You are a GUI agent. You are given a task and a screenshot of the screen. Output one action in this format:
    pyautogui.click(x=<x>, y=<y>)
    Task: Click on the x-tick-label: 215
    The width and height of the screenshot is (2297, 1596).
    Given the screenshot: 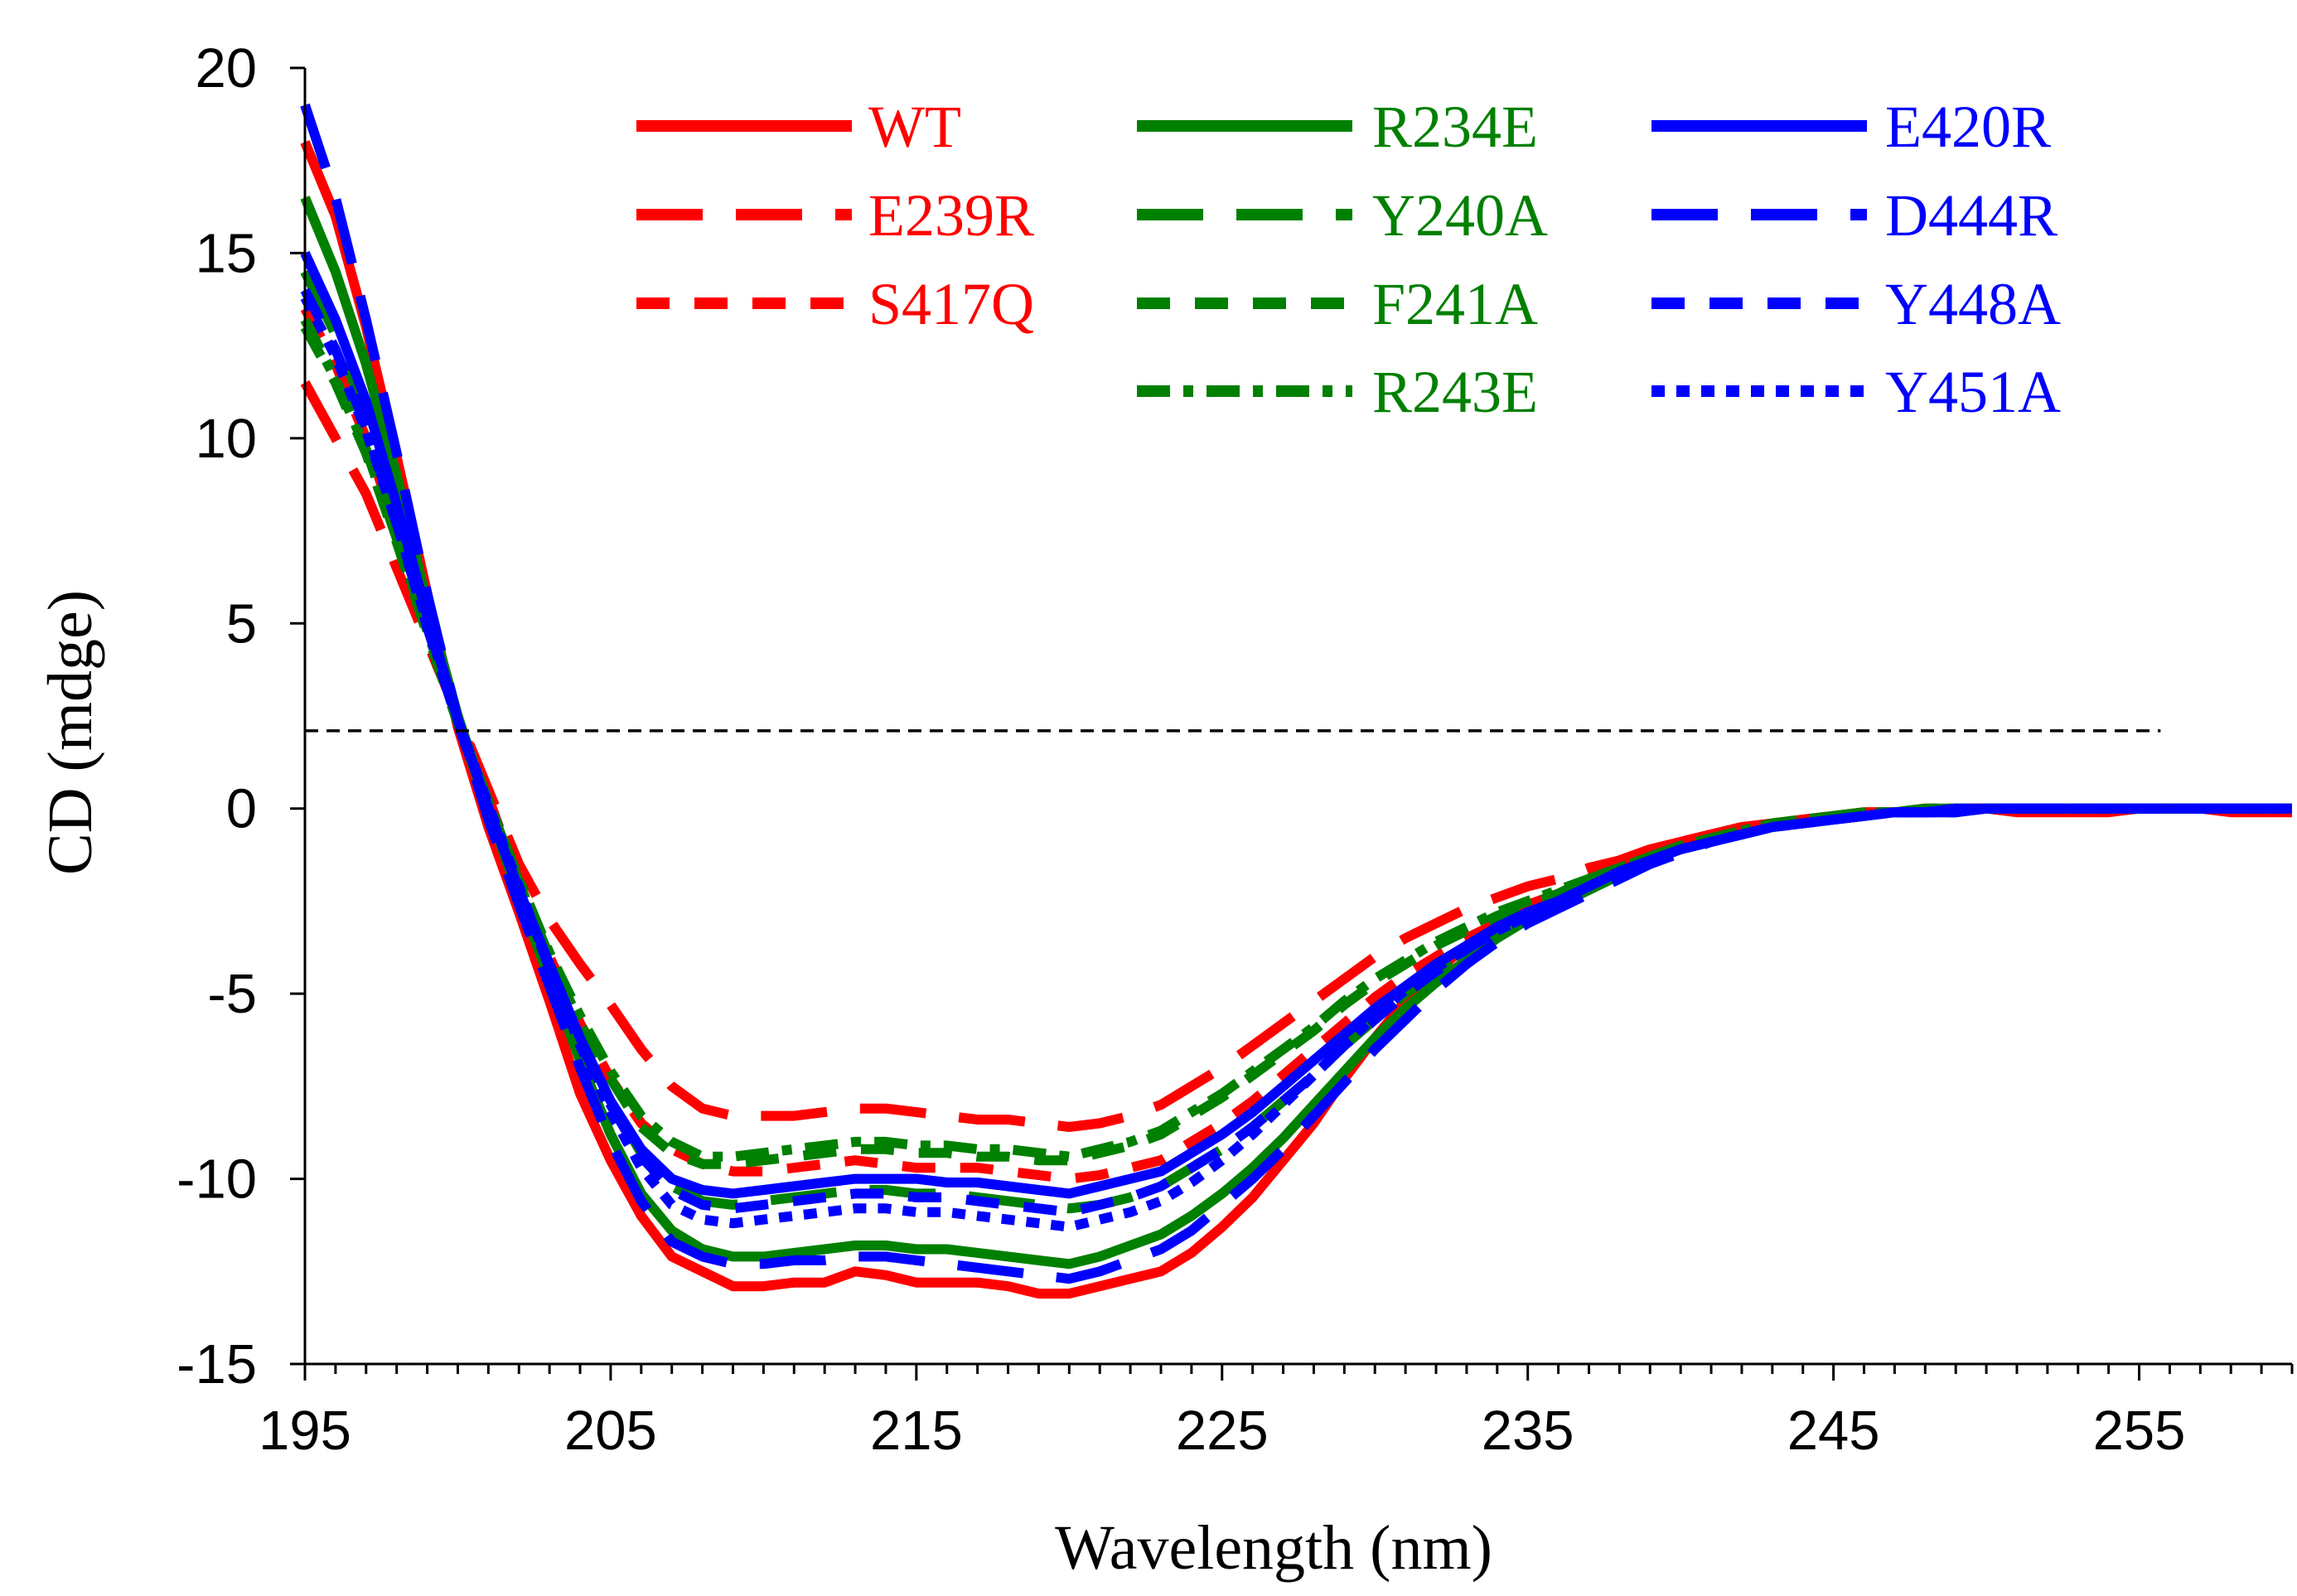 What is the action you would take?
    pyautogui.click(x=916, y=1431)
    